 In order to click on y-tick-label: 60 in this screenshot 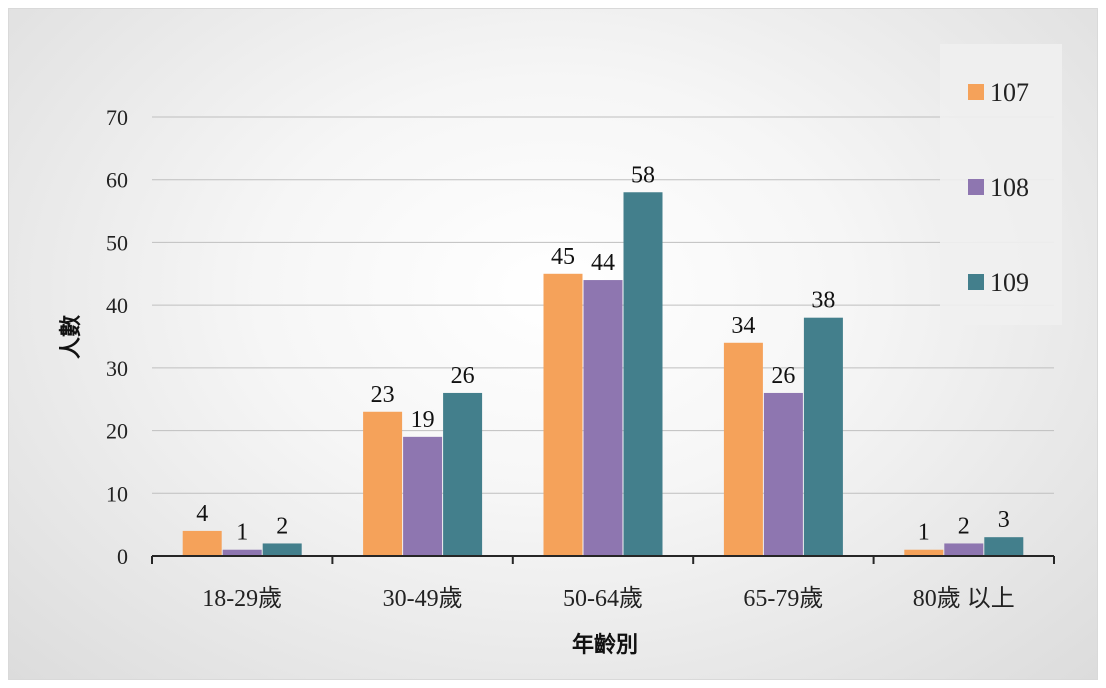, I will do `click(117, 180)`.